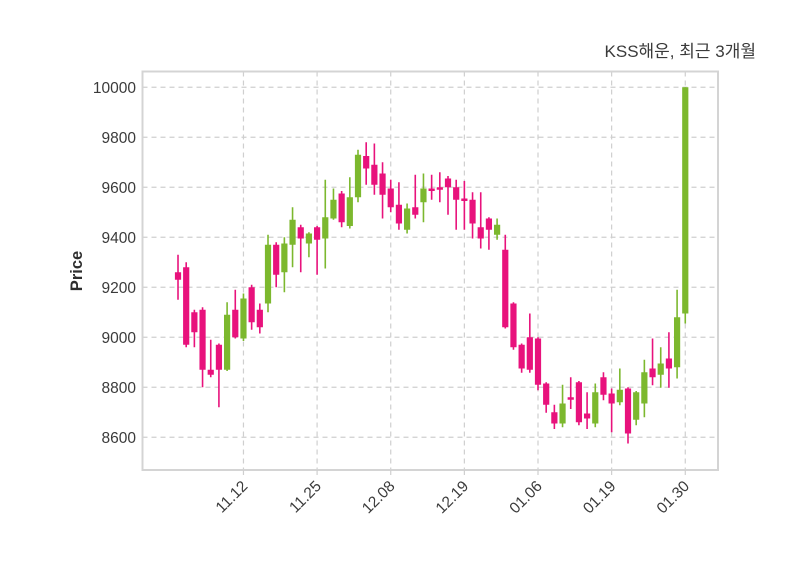  Describe the element at coordinates (114, 263) in the screenshot. I see `y-axis-ticks: 8600 8800 9000 9200 9400 9600 9800 10000` at that location.